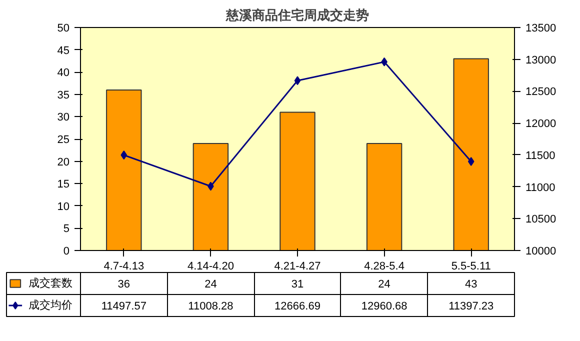 The height and width of the screenshot is (341, 580). Describe the element at coordinates (541, 252) in the screenshot. I see `y2-tick-label: 10000` at that location.